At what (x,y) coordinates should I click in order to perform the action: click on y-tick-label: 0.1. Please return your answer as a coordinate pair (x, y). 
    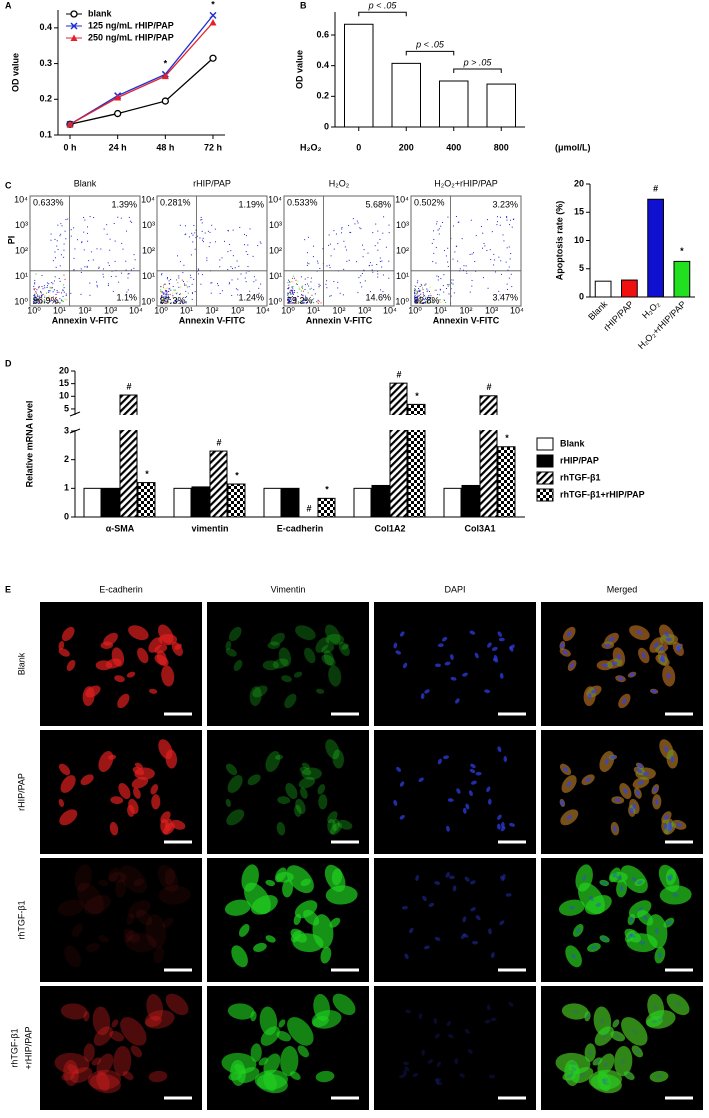
    Looking at the image, I should click on (45, 134).